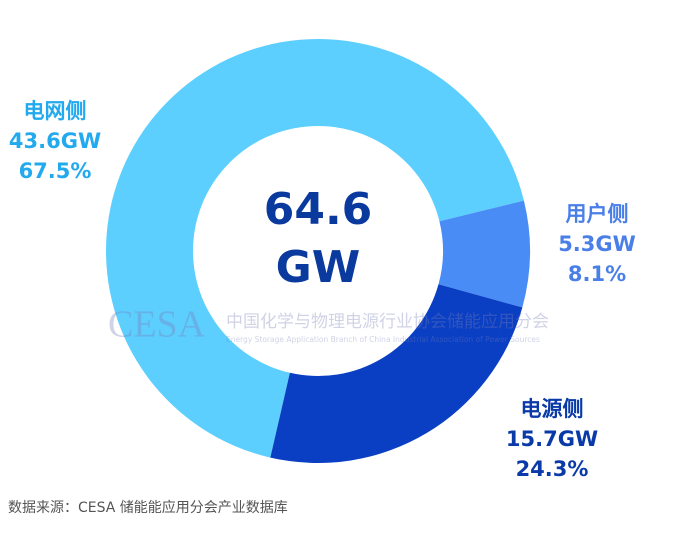  I want to click on segment-capacity: 43.6GW, so click(55, 141).